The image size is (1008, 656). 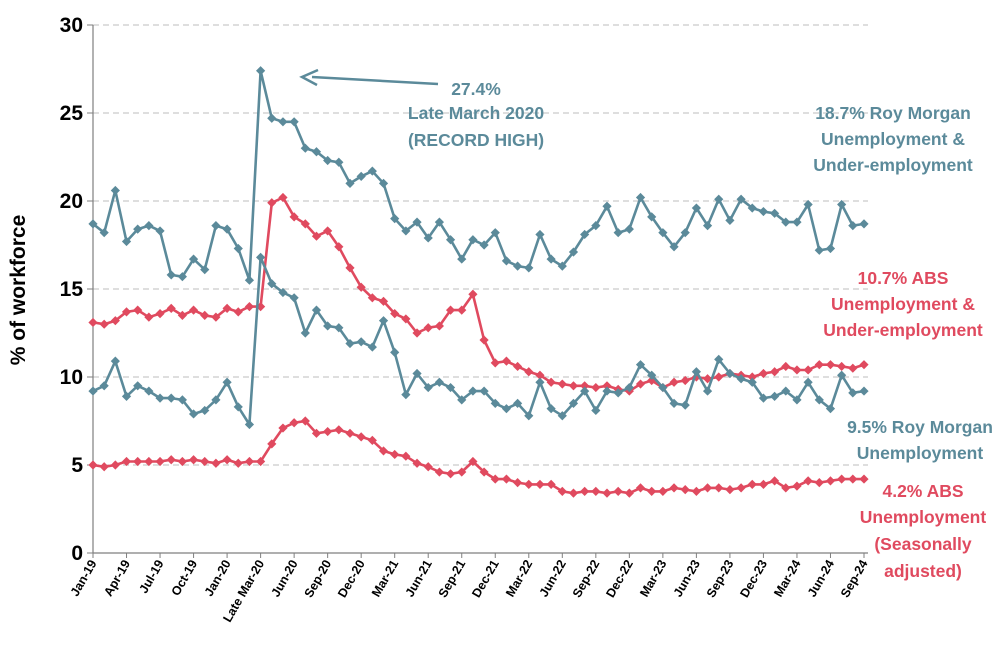 I want to click on x-tick-label: Dec-22, so click(x=619, y=578).